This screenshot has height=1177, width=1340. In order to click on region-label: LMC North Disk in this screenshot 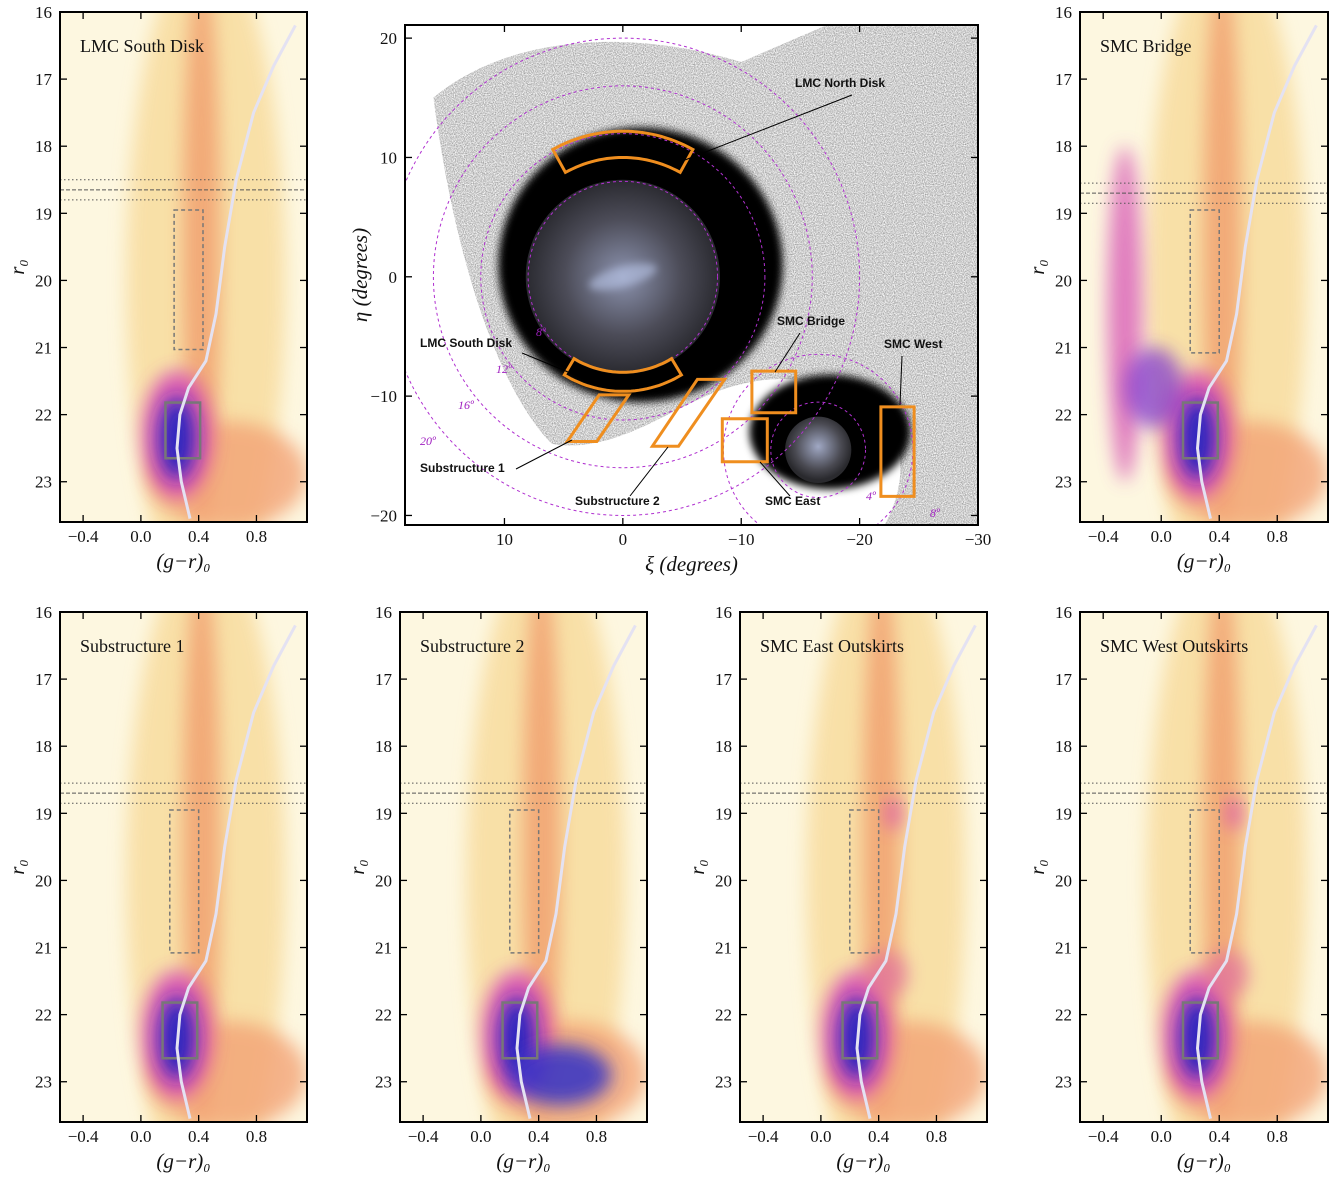, I will do `click(840, 83)`.